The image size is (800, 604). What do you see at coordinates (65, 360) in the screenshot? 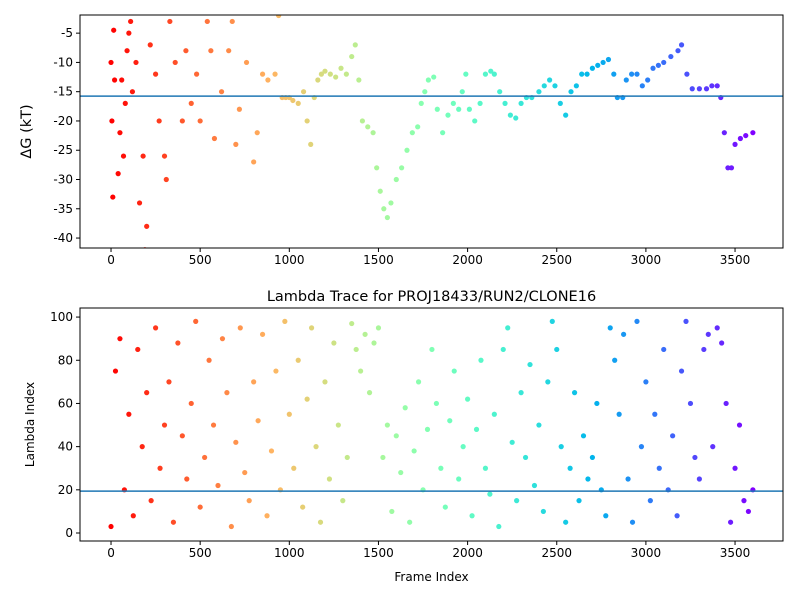
I see `y-tick-label: 80` at bounding box center [65, 360].